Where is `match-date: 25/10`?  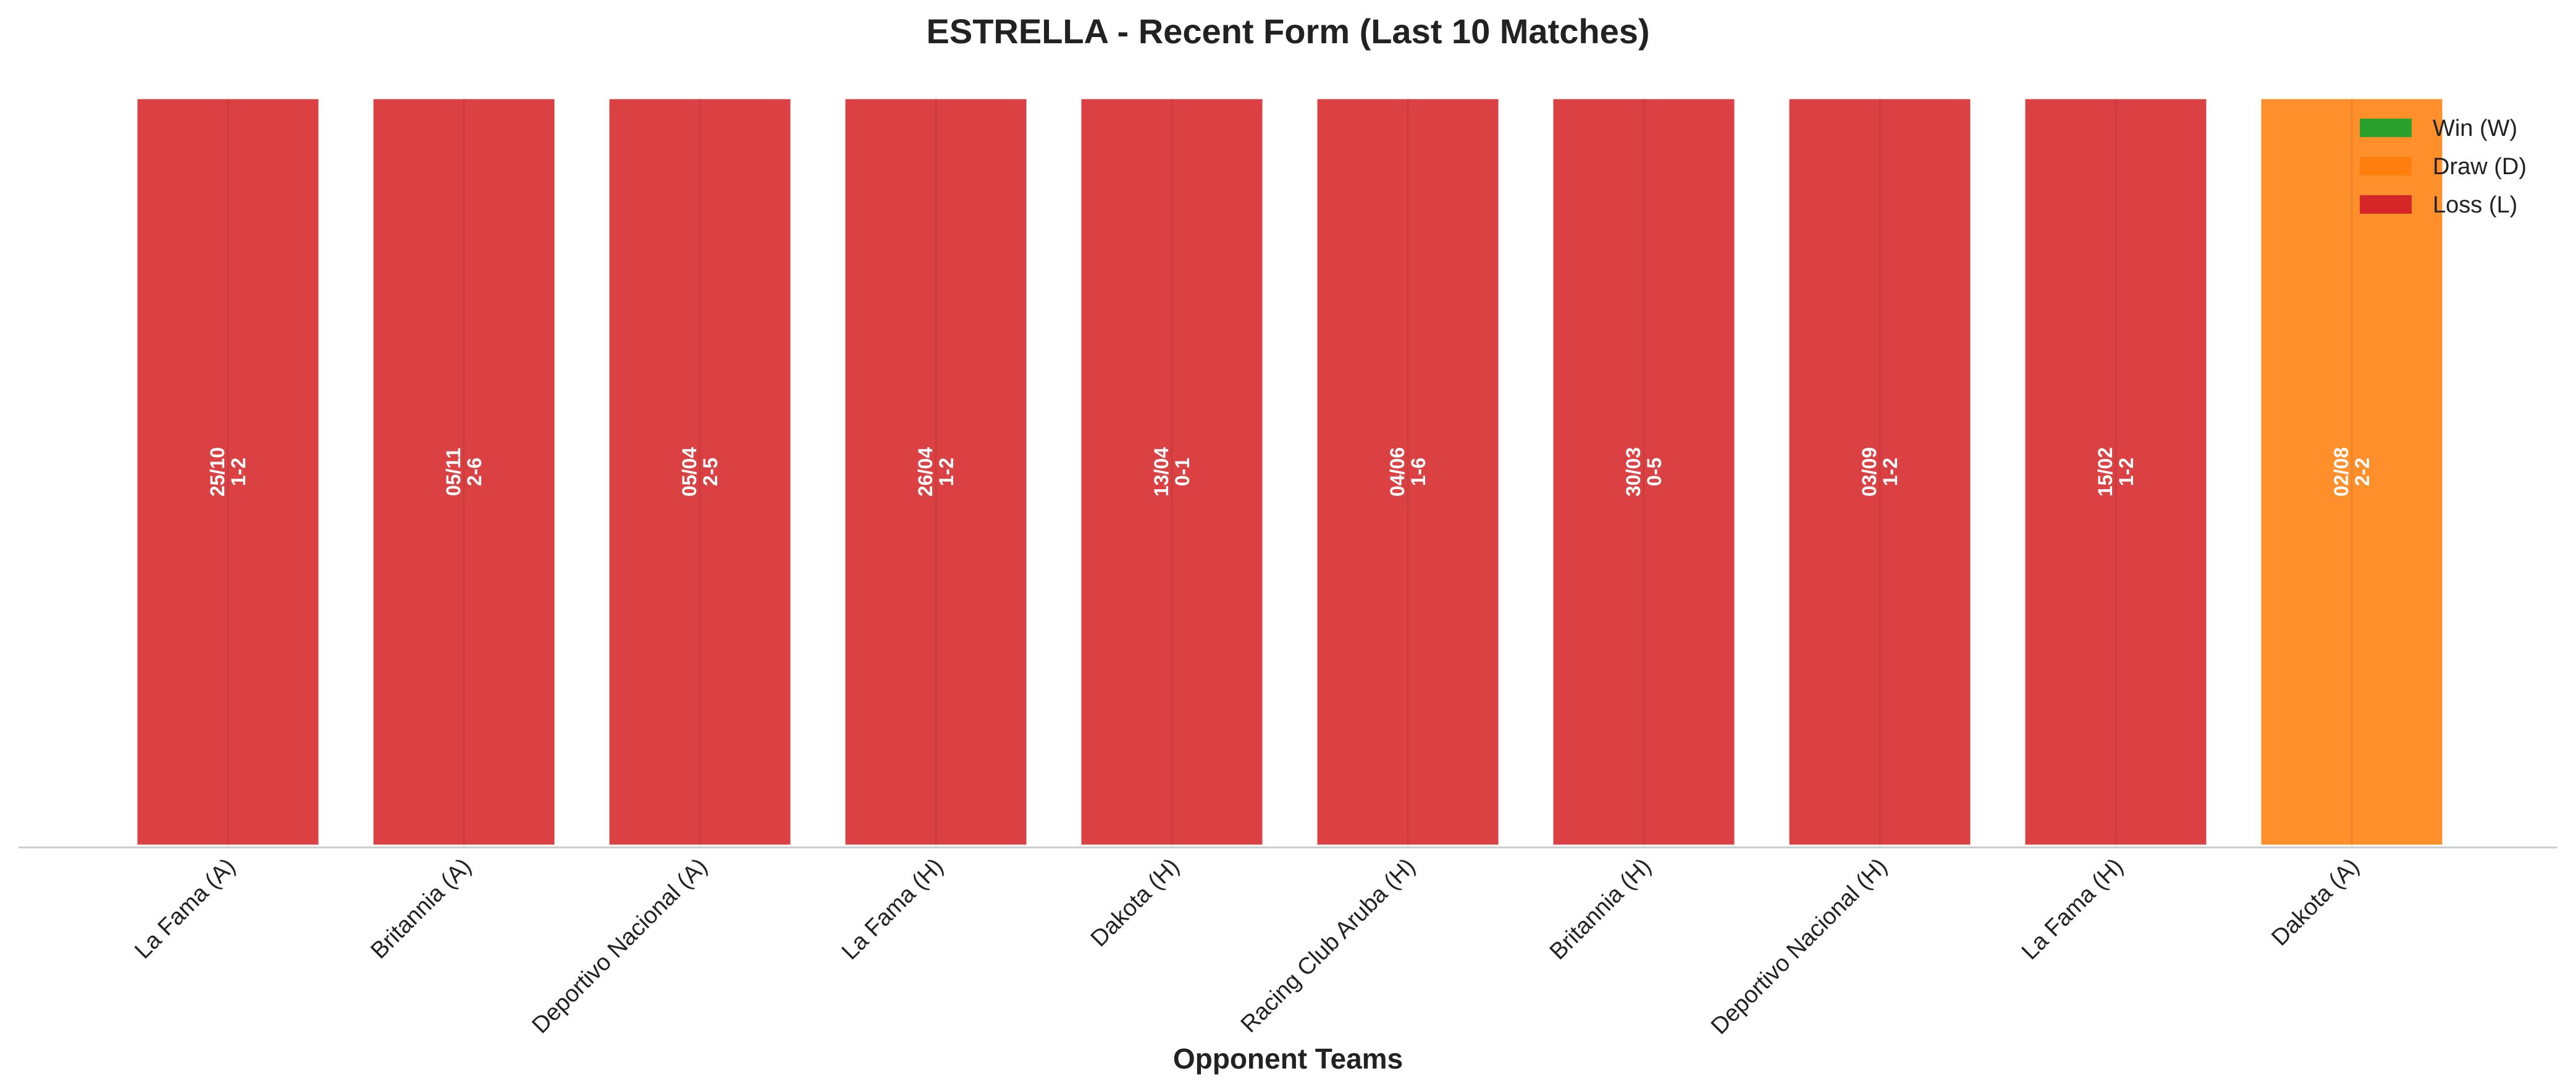 match-date: 25/10 is located at coordinates (217, 472).